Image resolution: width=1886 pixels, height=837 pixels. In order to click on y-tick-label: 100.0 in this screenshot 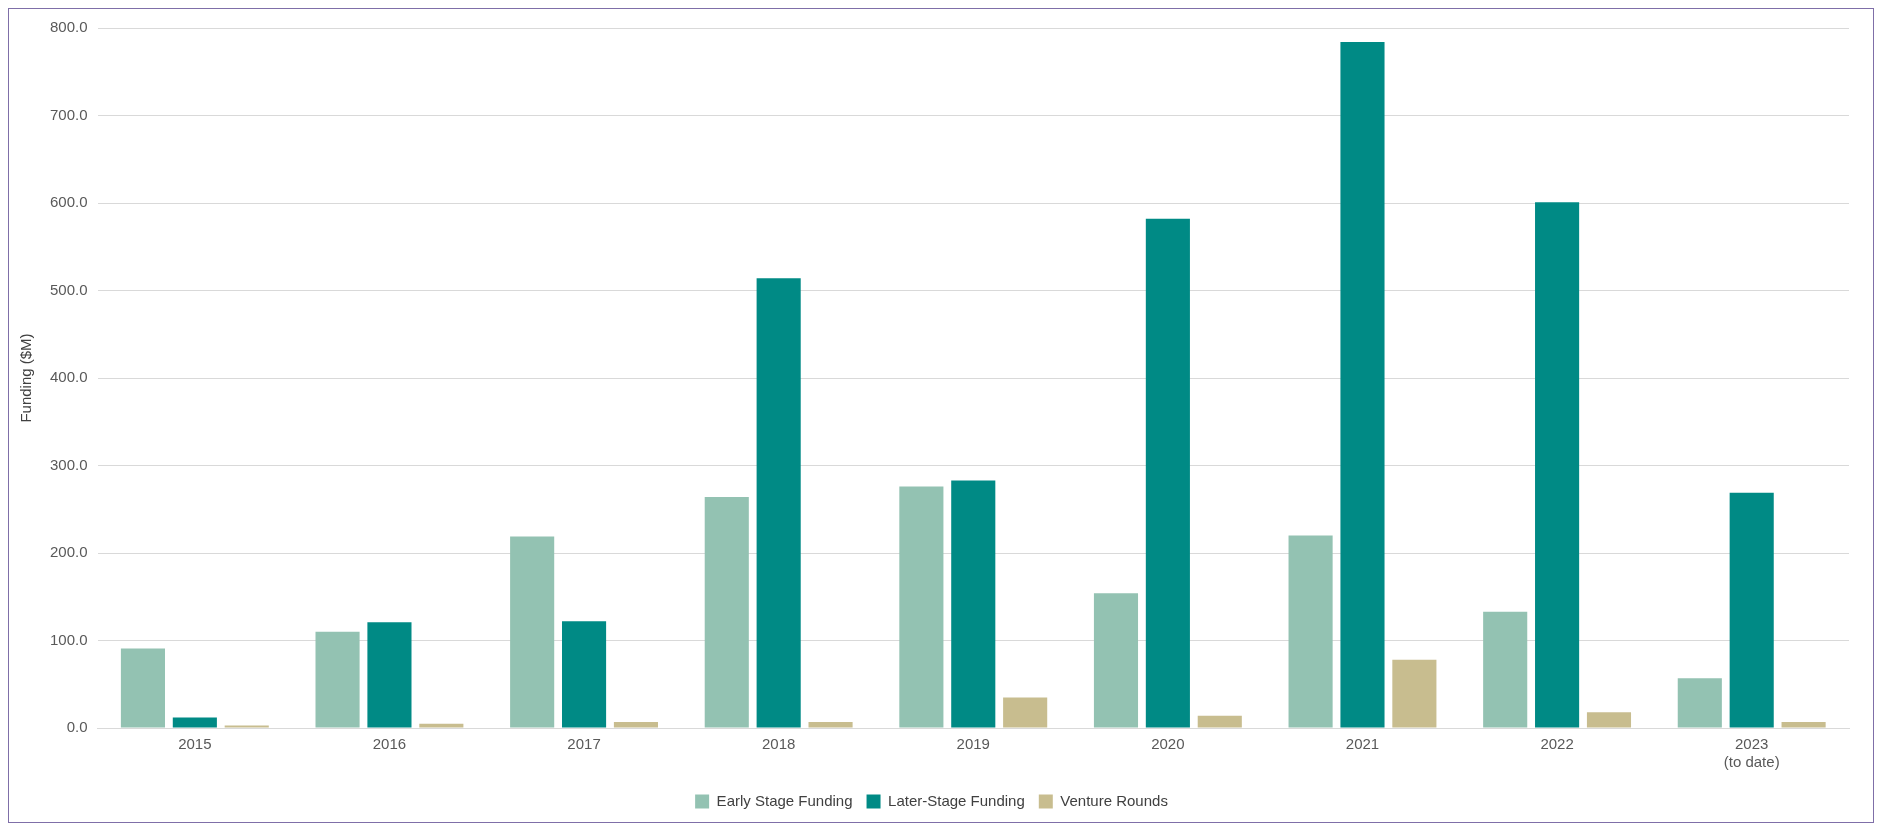, I will do `click(68, 639)`.